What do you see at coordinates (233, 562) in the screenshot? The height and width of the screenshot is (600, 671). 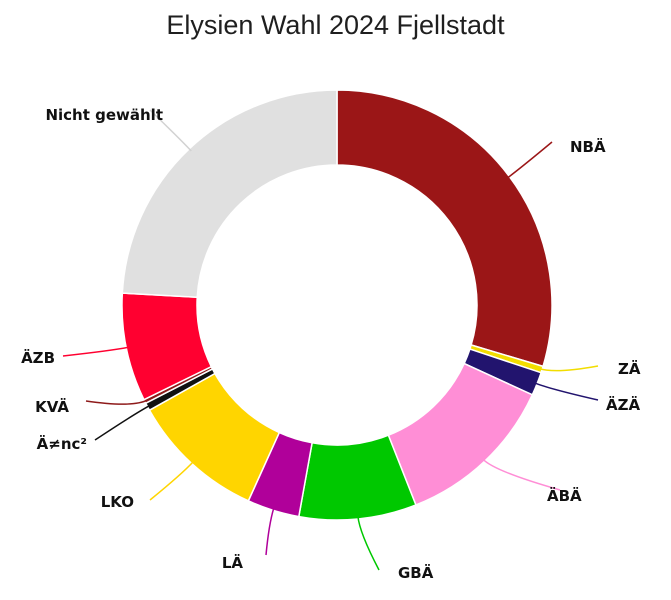 I see `slice-label-lae: LÄ` at bounding box center [233, 562].